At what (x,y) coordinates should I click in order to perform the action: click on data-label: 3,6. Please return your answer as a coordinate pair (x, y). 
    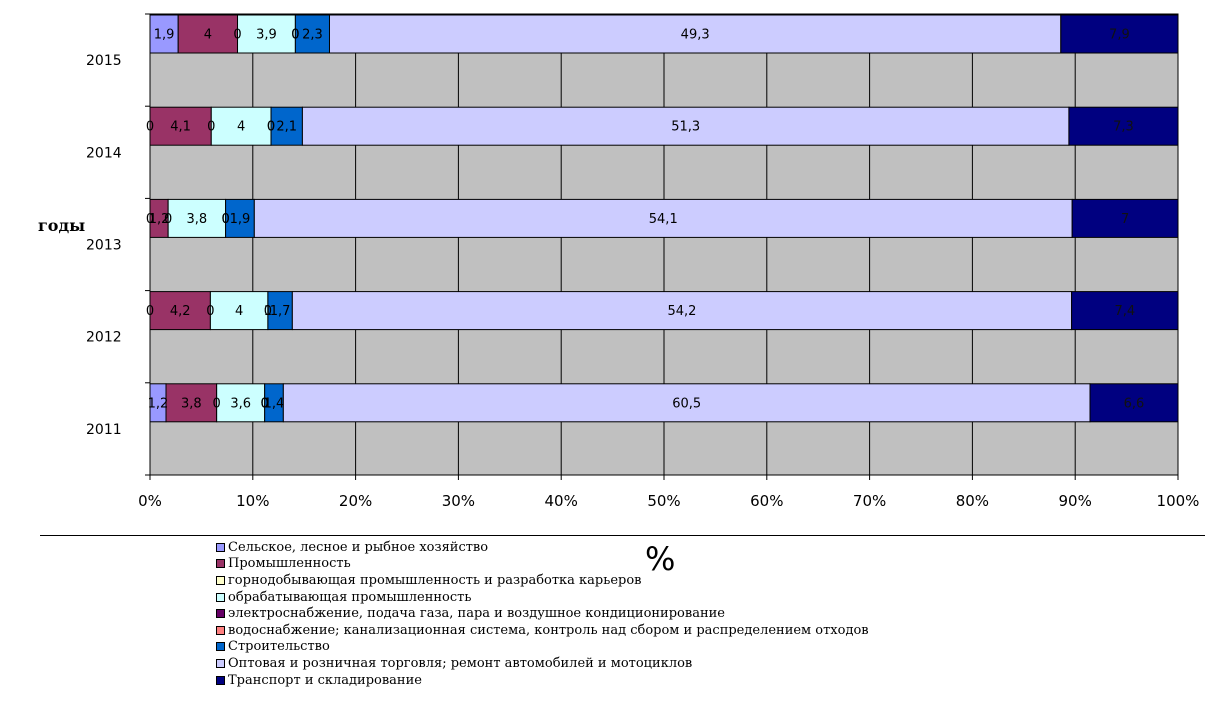
    Looking at the image, I should click on (240, 403).